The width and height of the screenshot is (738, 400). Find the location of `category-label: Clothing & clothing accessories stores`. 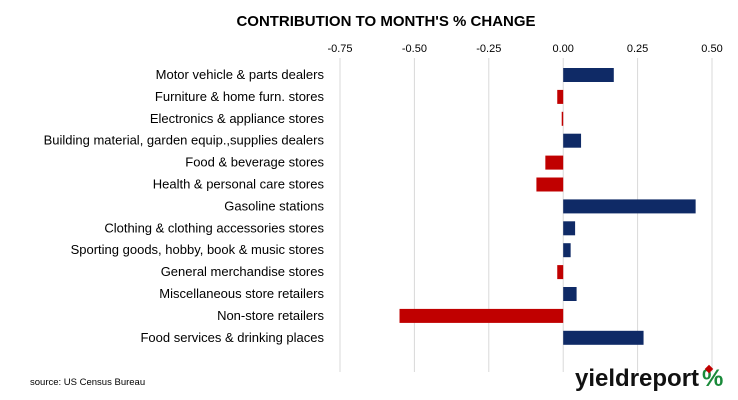

category-label: Clothing & clothing accessories stores is located at coordinates (214, 227).